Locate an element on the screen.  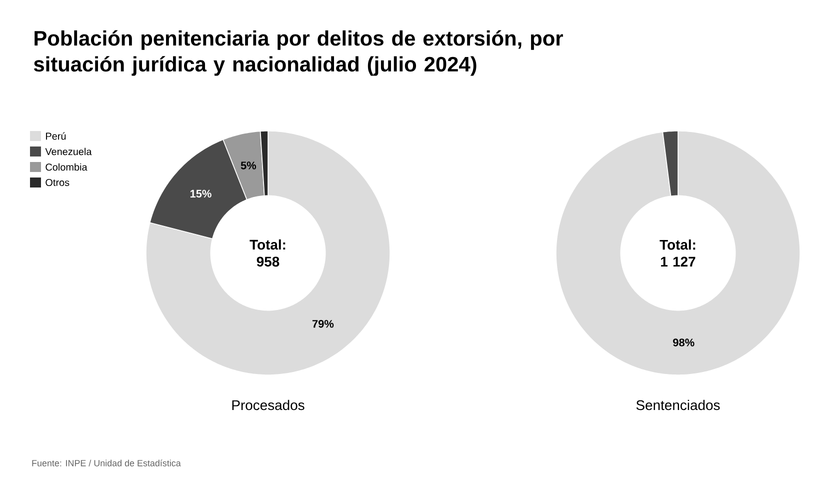
legend-label: Colombia is located at coordinates (67, 167).